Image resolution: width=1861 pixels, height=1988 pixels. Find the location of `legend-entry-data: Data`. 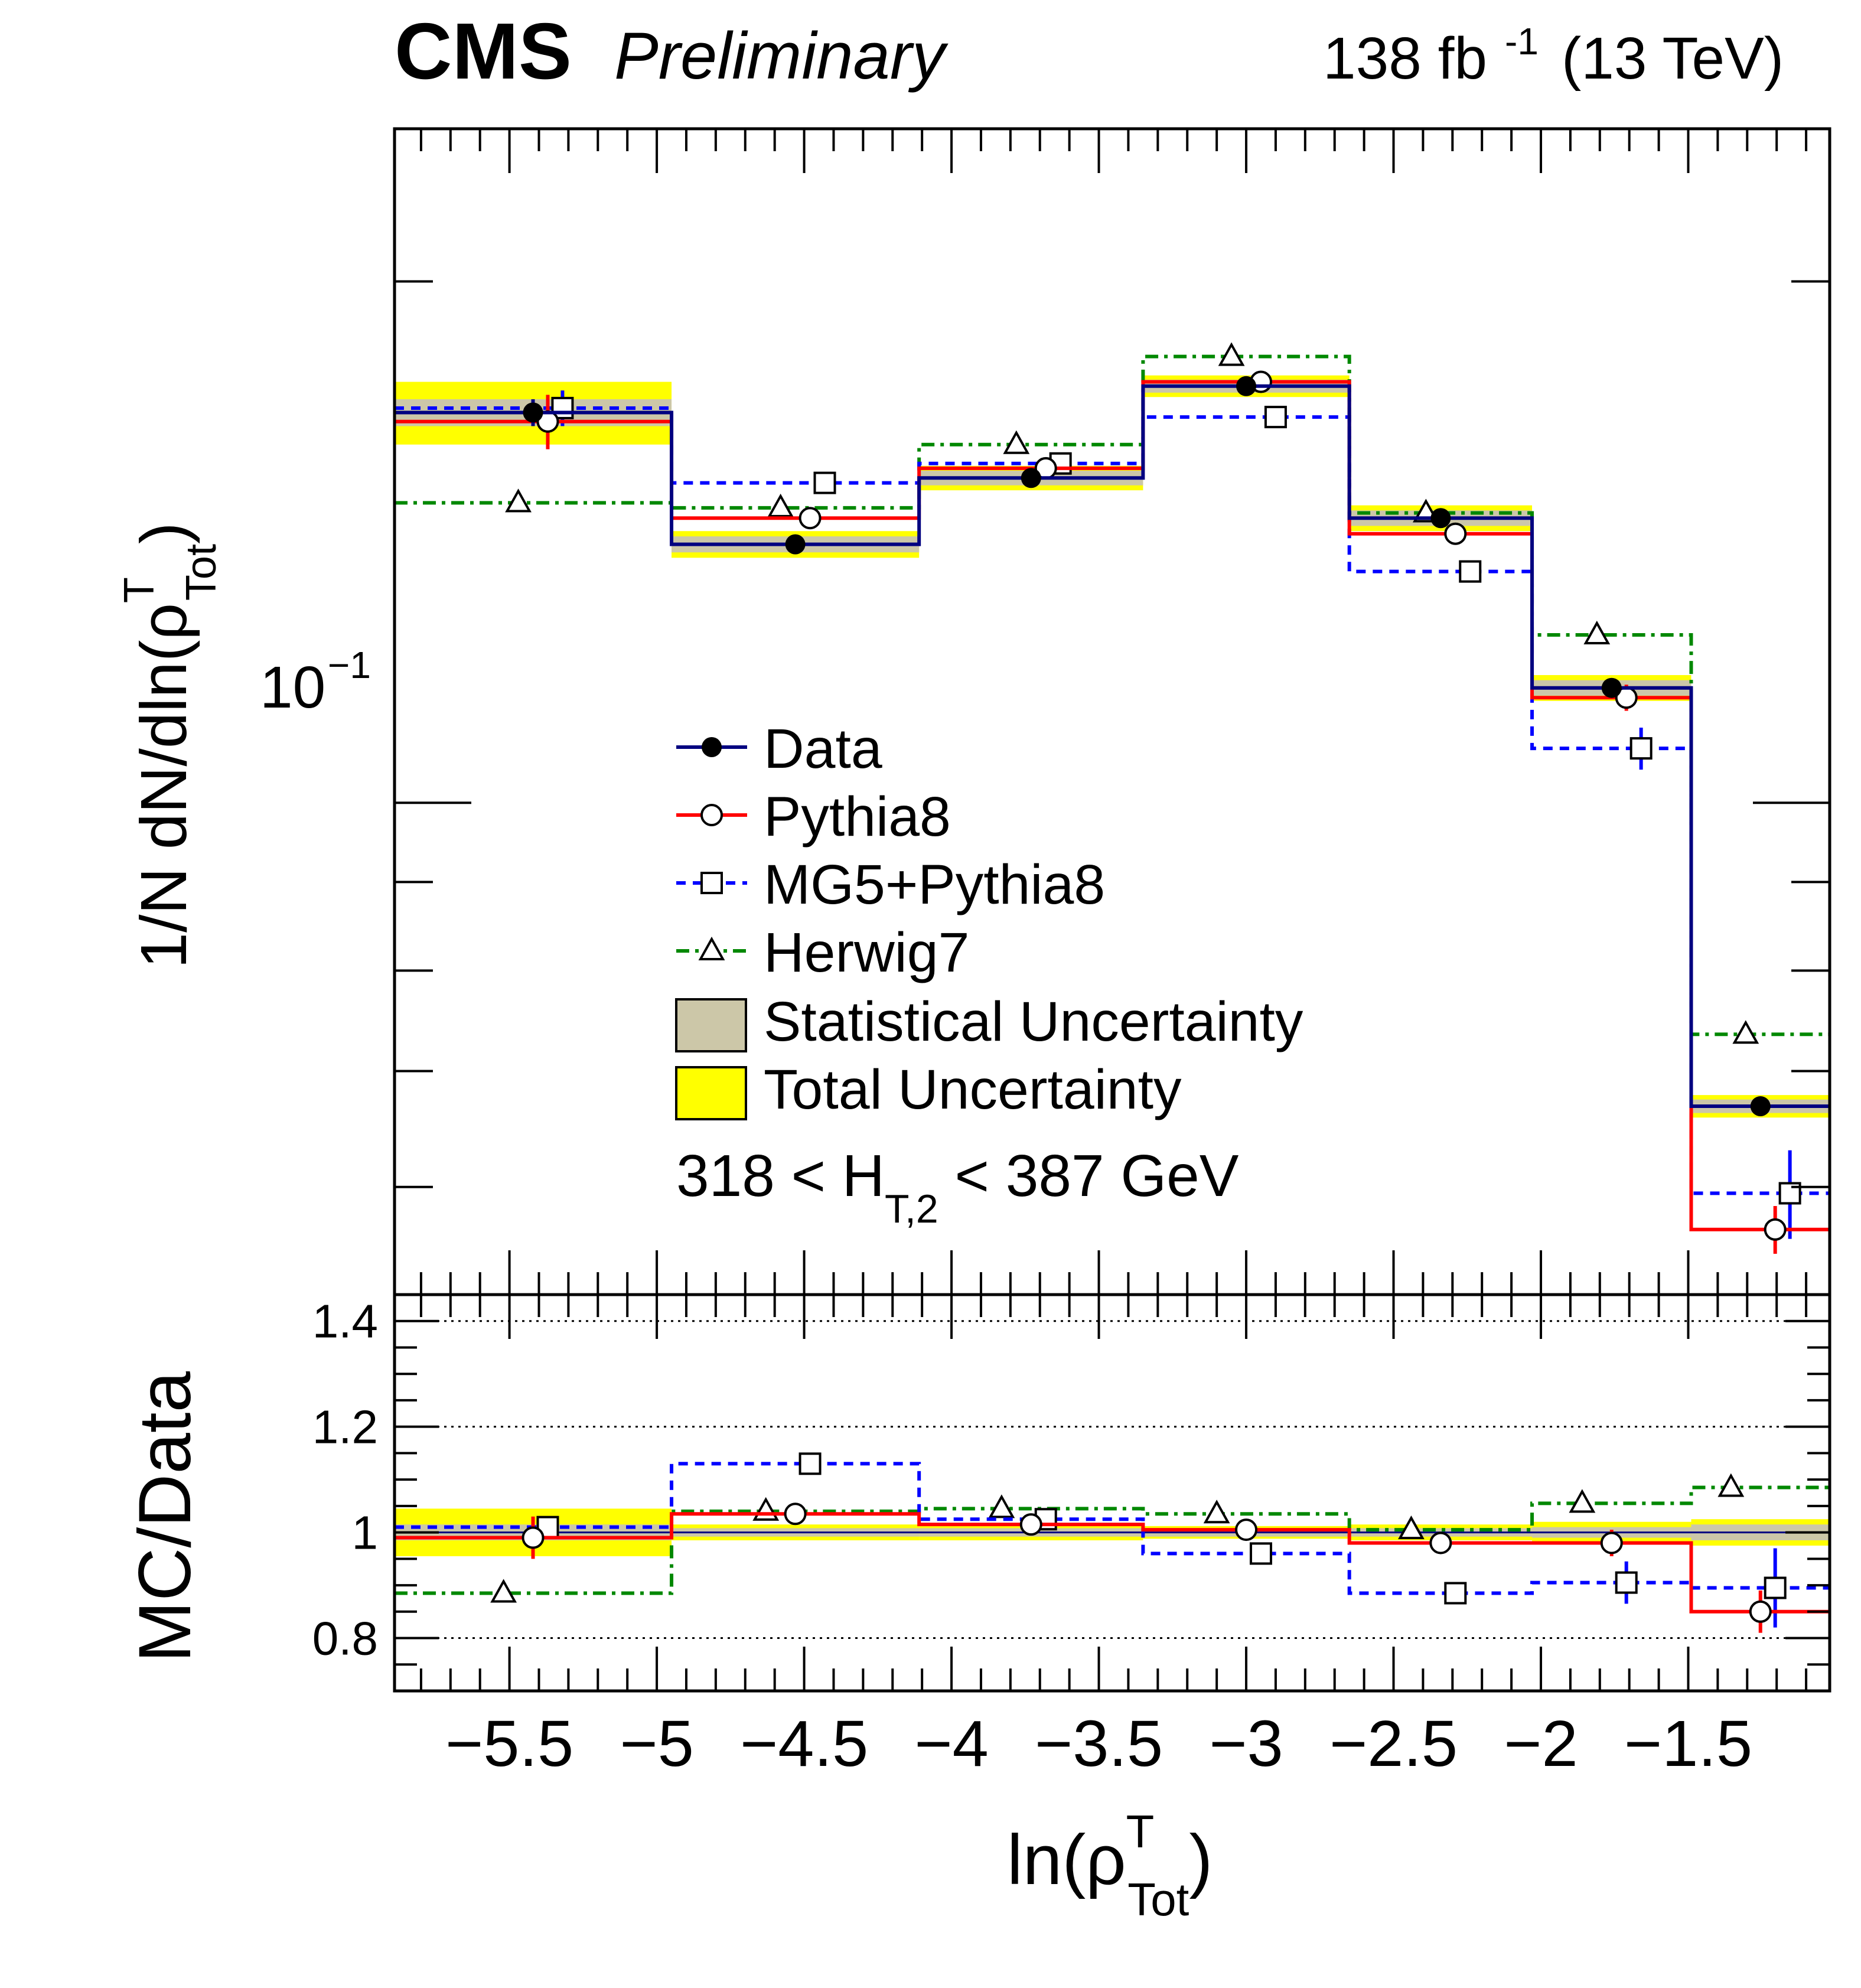

legend-entry-data: Data is located at coordinates (779, 749).